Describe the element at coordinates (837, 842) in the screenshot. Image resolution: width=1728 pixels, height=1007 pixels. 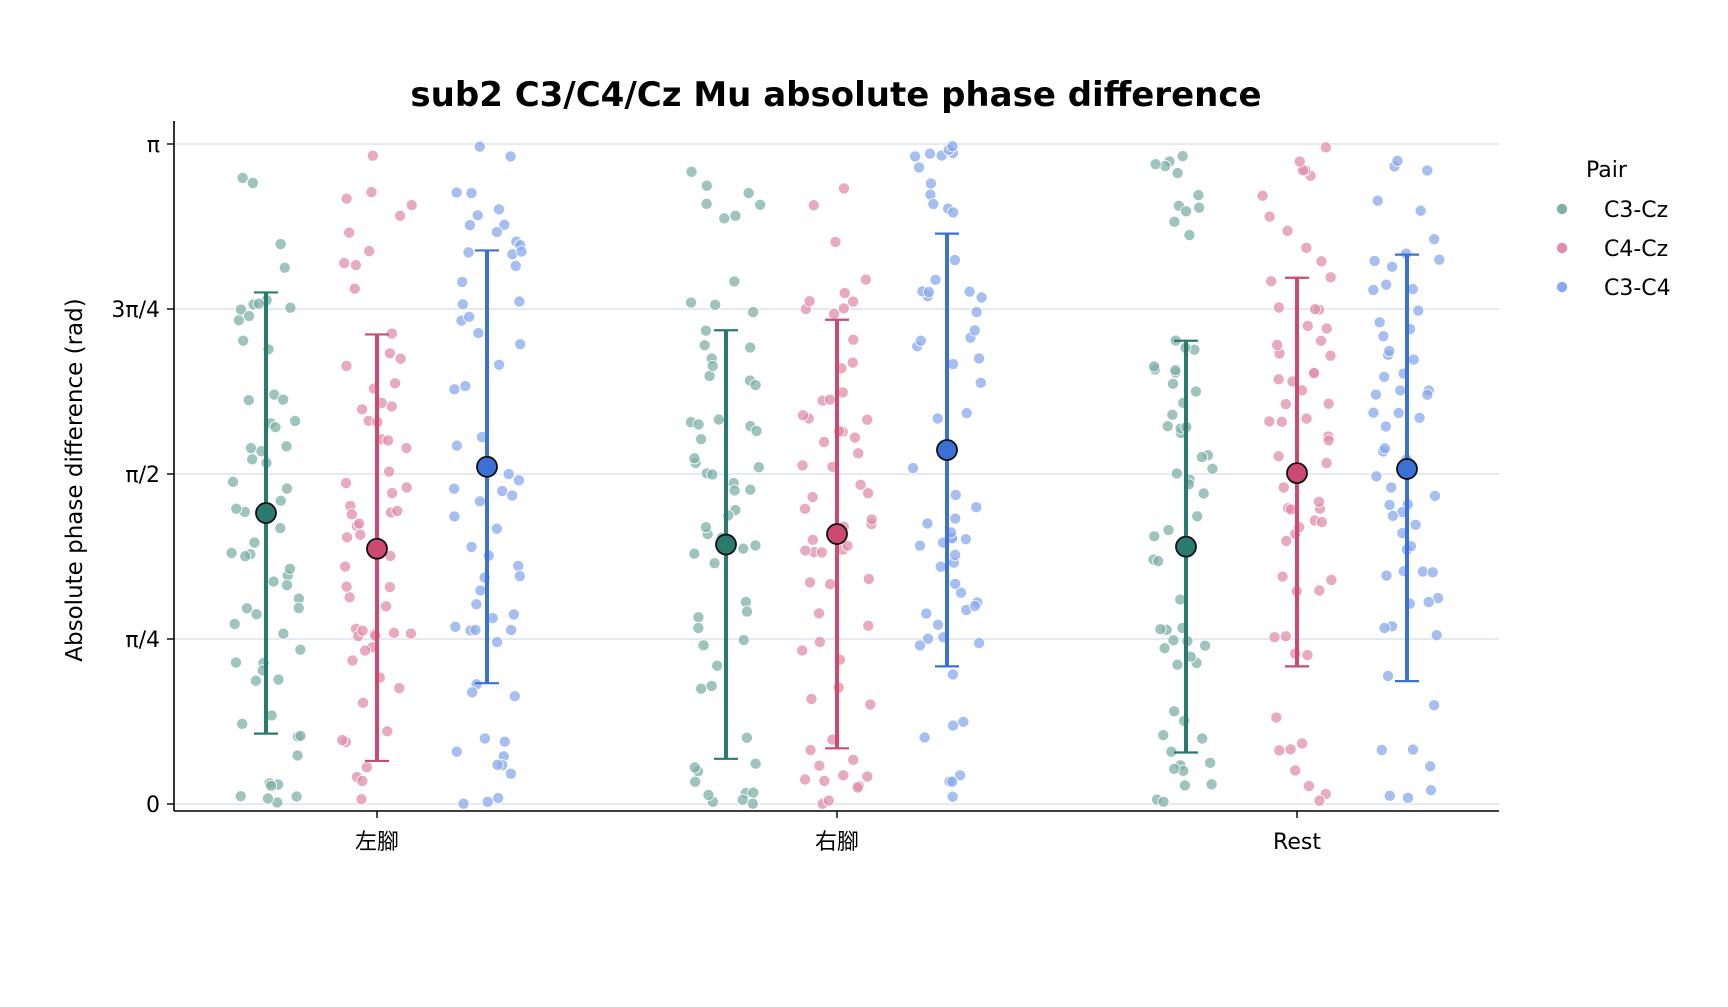
I see `x-tick-label: 右腳` at that location.